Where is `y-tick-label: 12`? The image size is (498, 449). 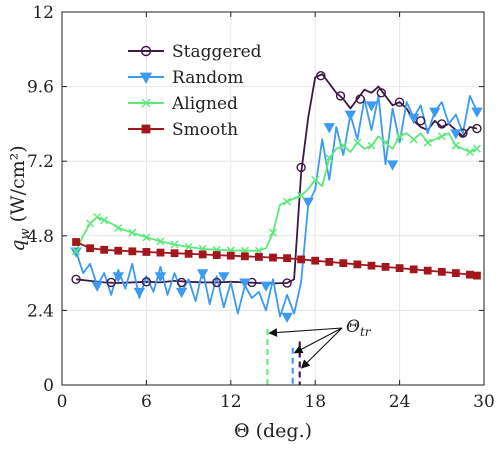
y-tick-label: 12 is located at coordinates (43, 13).